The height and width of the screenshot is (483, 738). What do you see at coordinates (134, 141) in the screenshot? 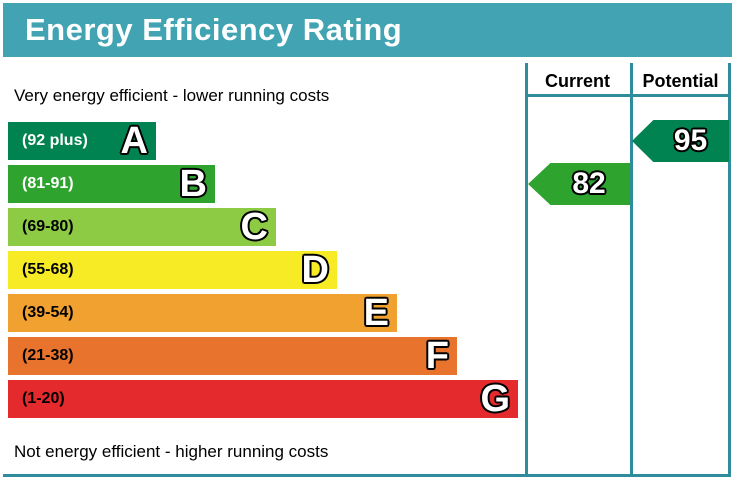
I see `band-a-letter: A` at bounding box center [134, 141].